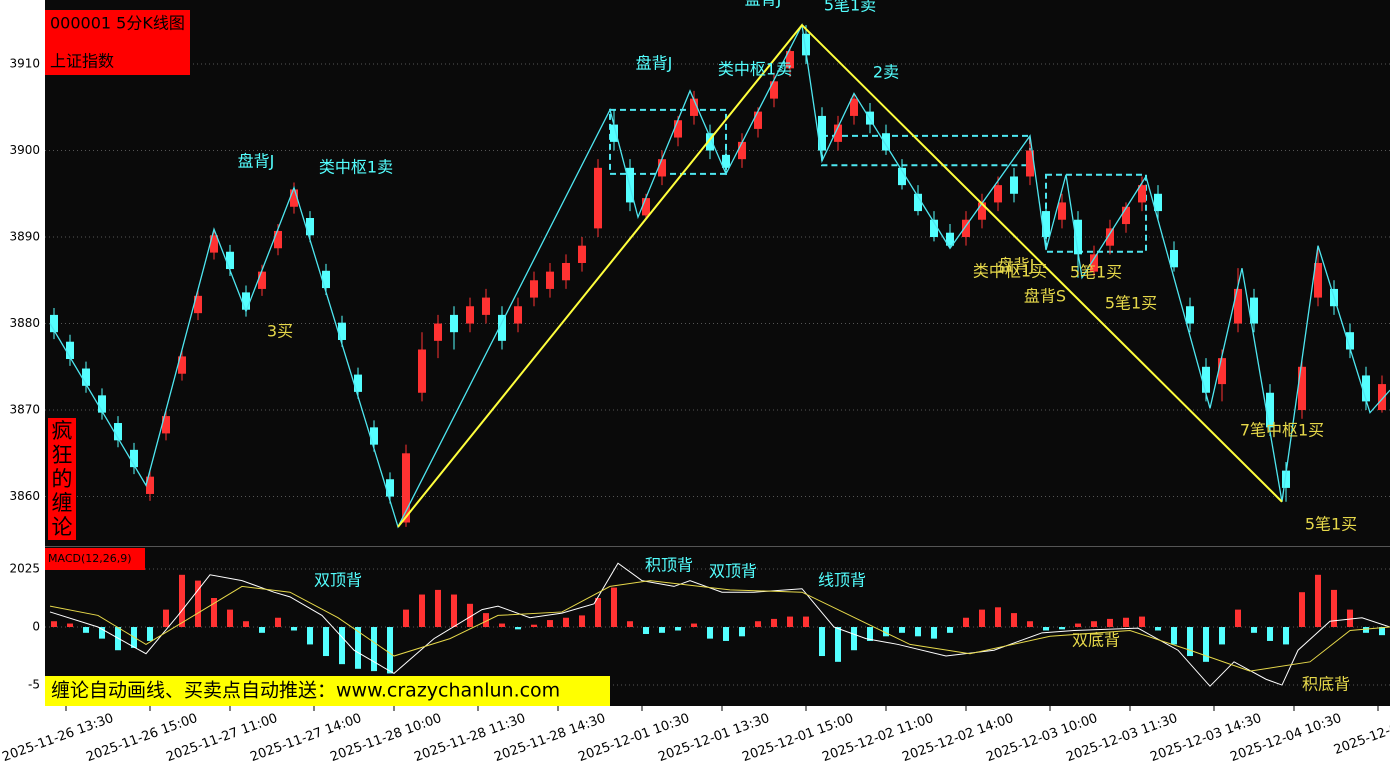 The height and width of the screenshot is (775, 1390). Describe the element at coordinates (24, 237) in the screenshot. I see `y-tick-label: 3890` at that location.